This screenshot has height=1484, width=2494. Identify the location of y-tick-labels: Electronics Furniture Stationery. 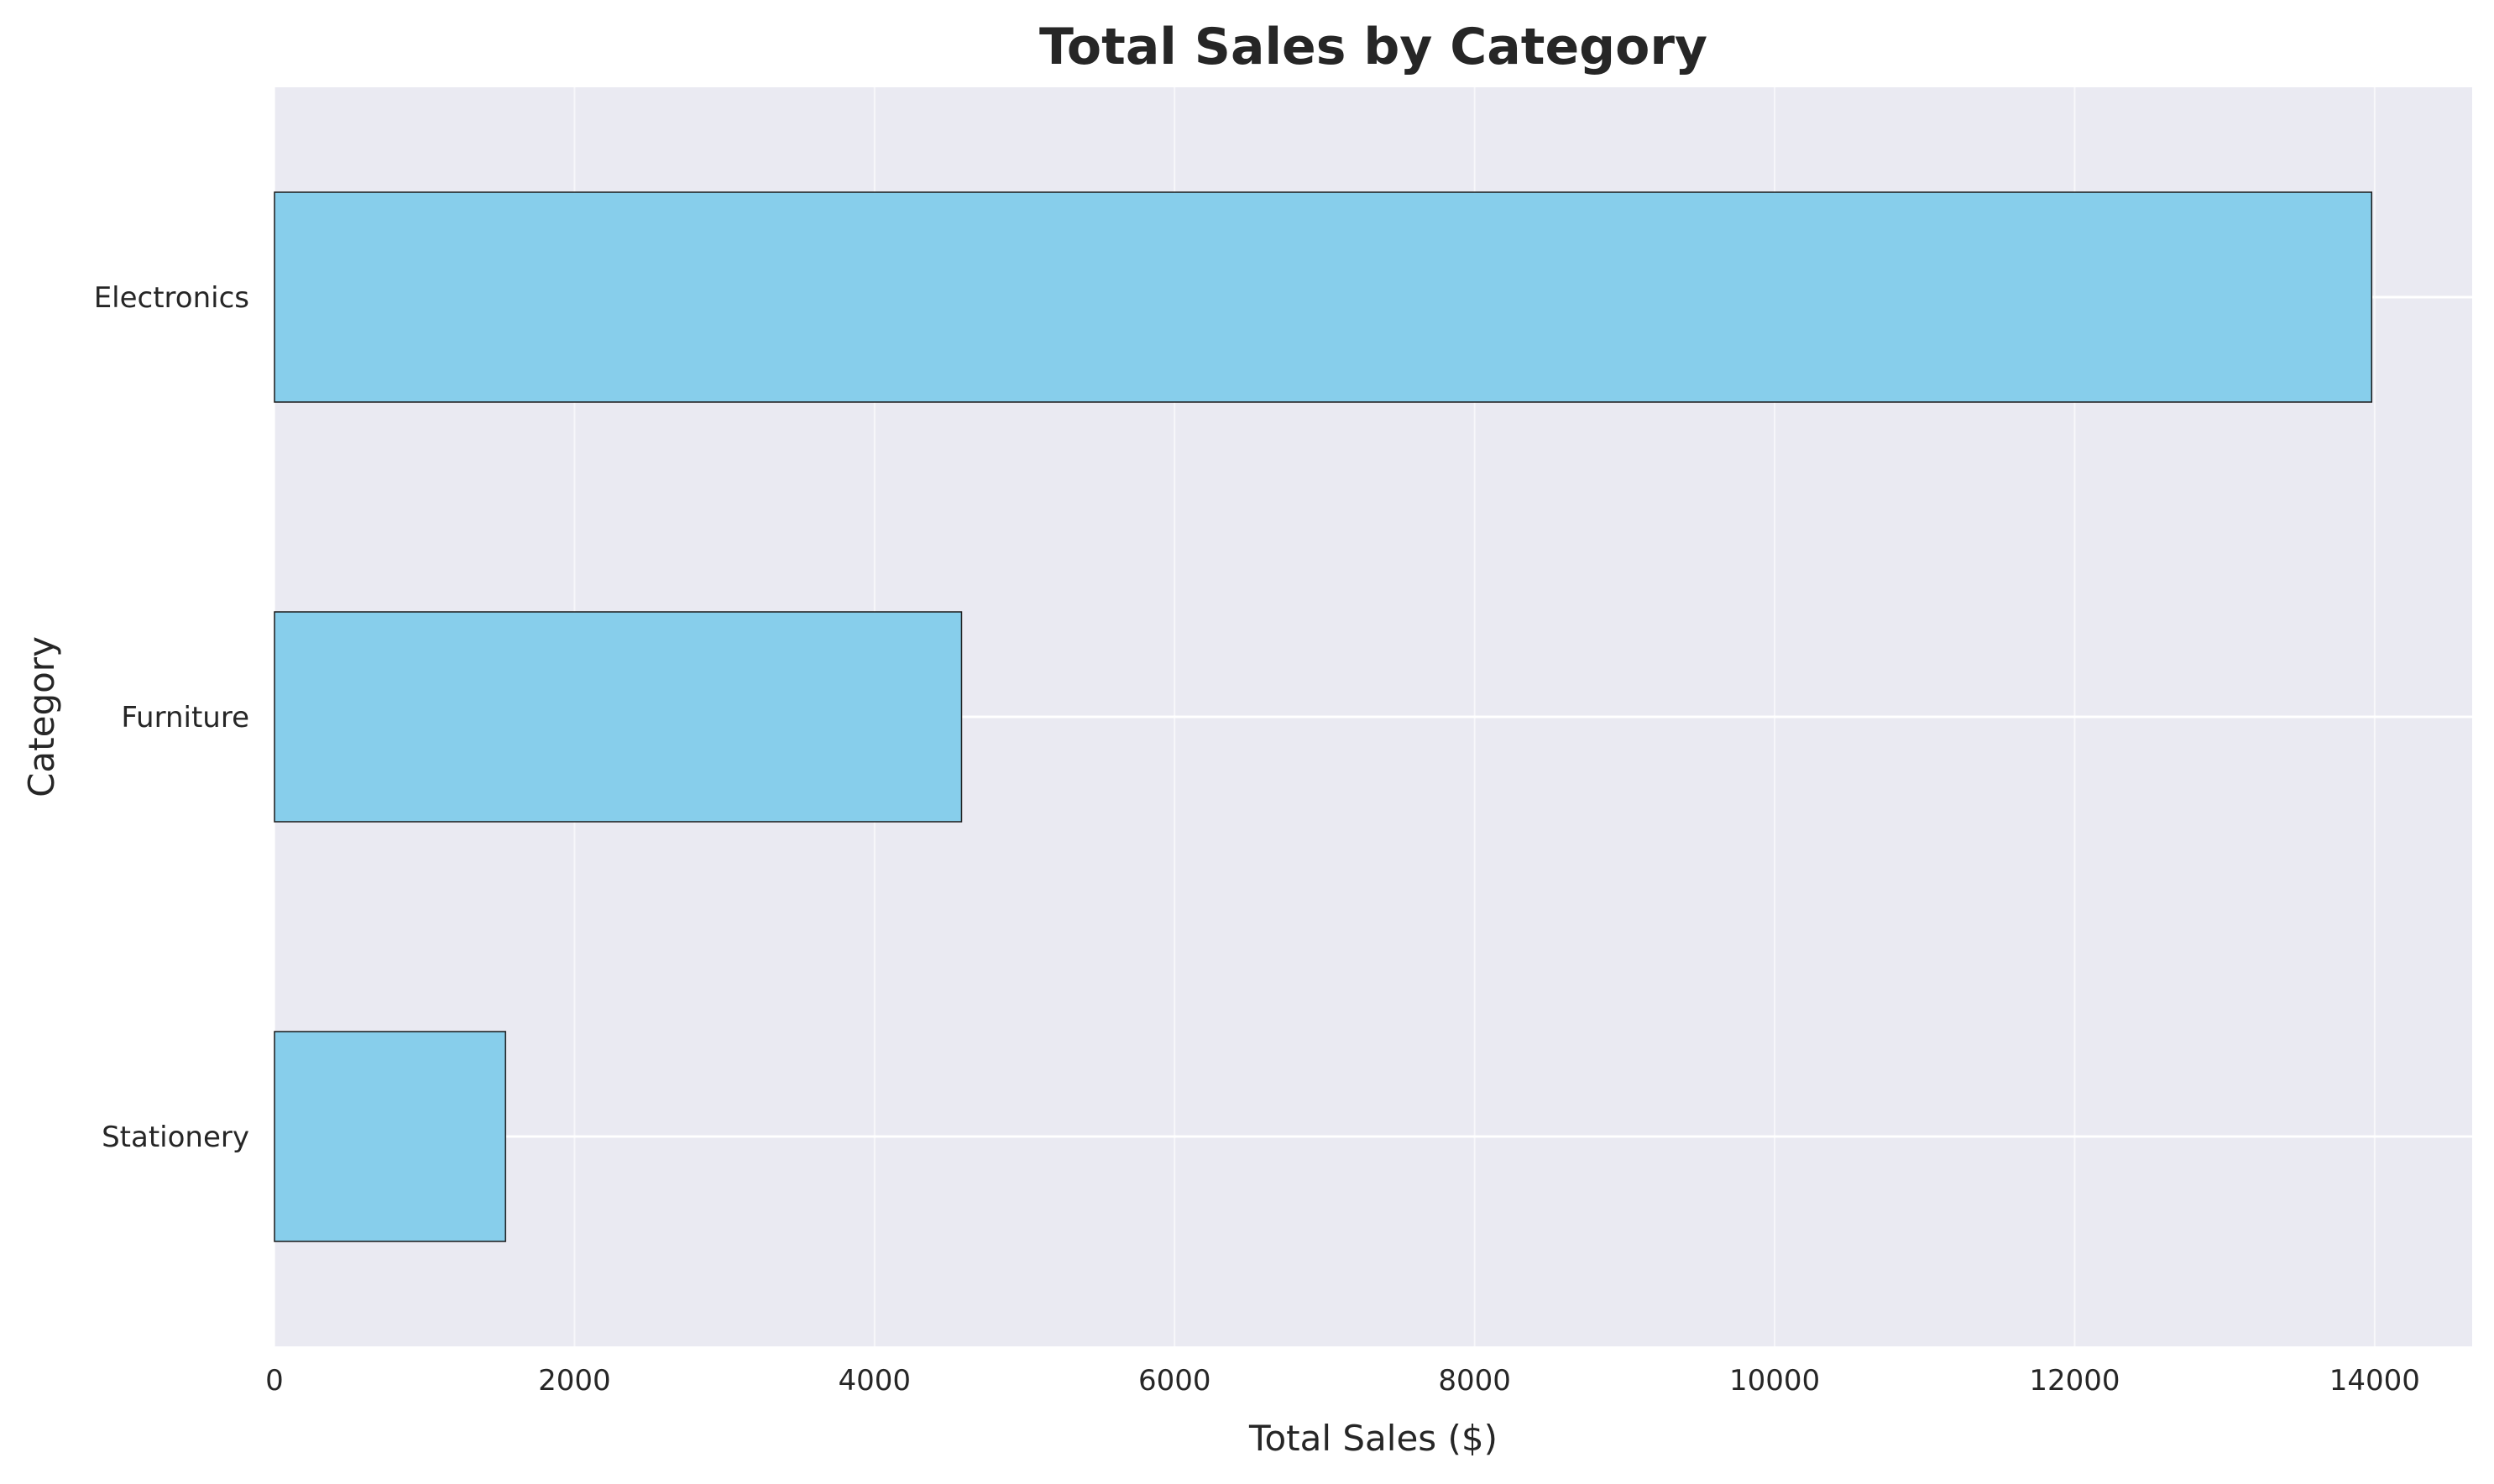
(171, 717).